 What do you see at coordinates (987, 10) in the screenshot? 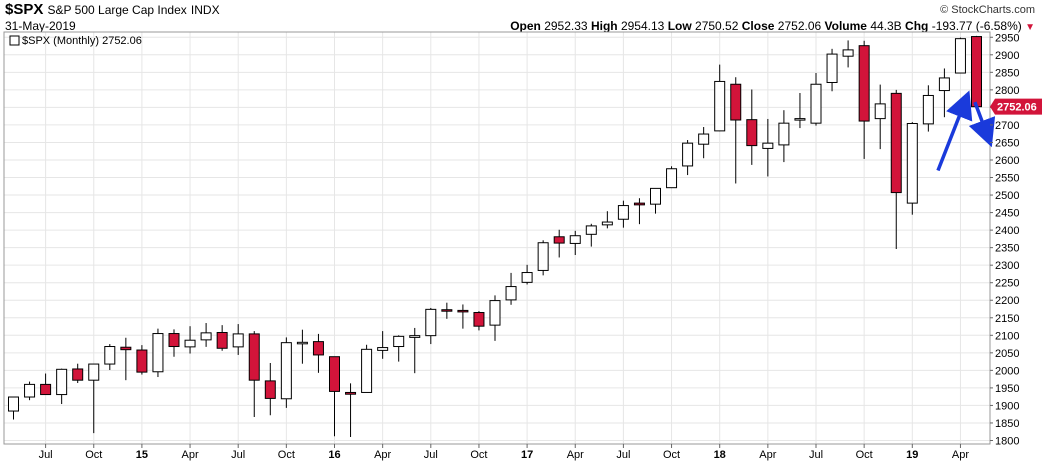
I see `stockcharts-brand: © StockCharts.com` at bounding box center [987, 10].